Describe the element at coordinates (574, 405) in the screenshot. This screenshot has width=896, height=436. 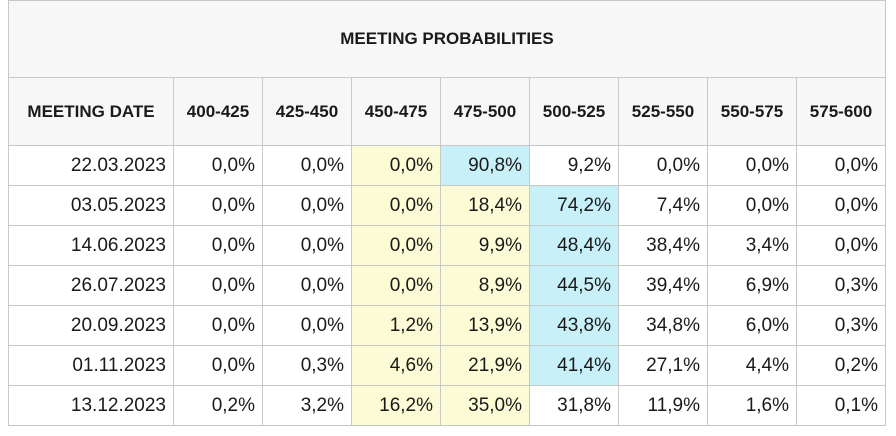
I see `probability-cell: 31,8%` at that location.